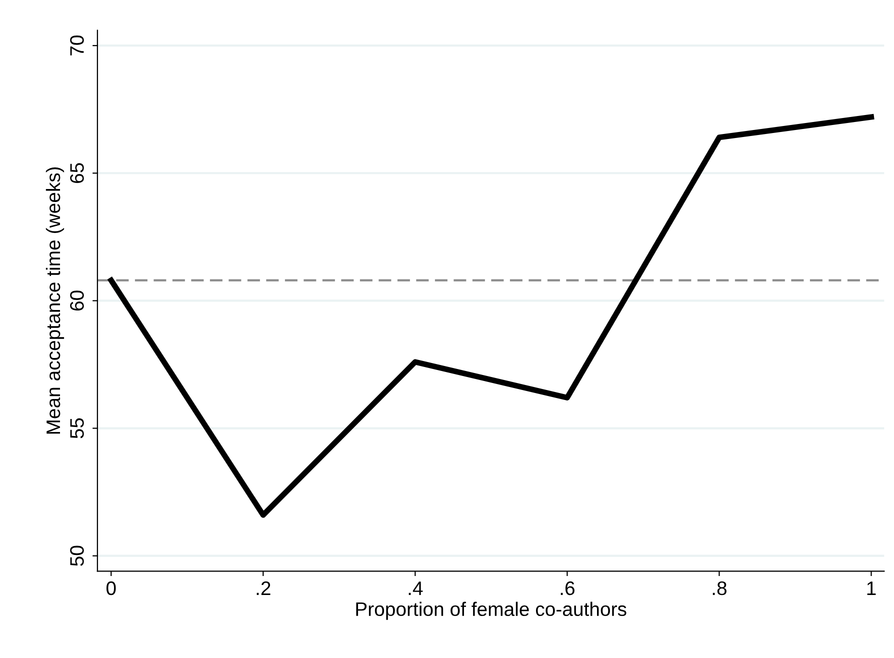 The height and width of the screenshot is (658, 894). Describe the element at coordinates (719, 588) in the screenshot. I see `x-tick-label: .8` at that location.